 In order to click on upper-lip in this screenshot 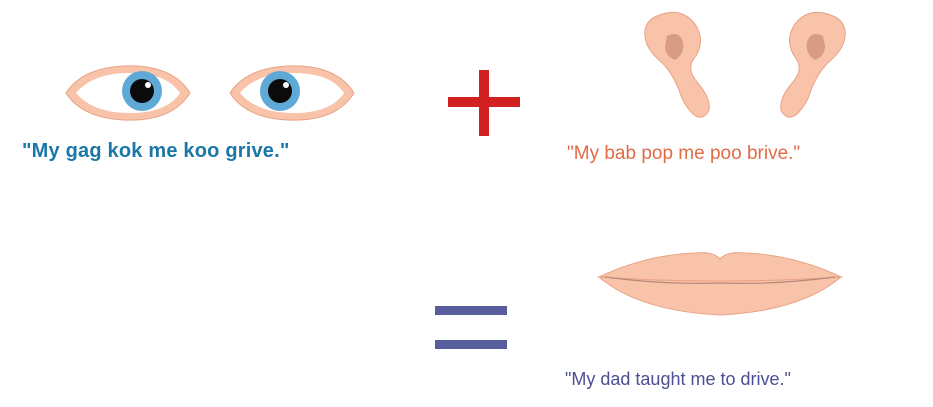, I will do `click(720, 267)`.